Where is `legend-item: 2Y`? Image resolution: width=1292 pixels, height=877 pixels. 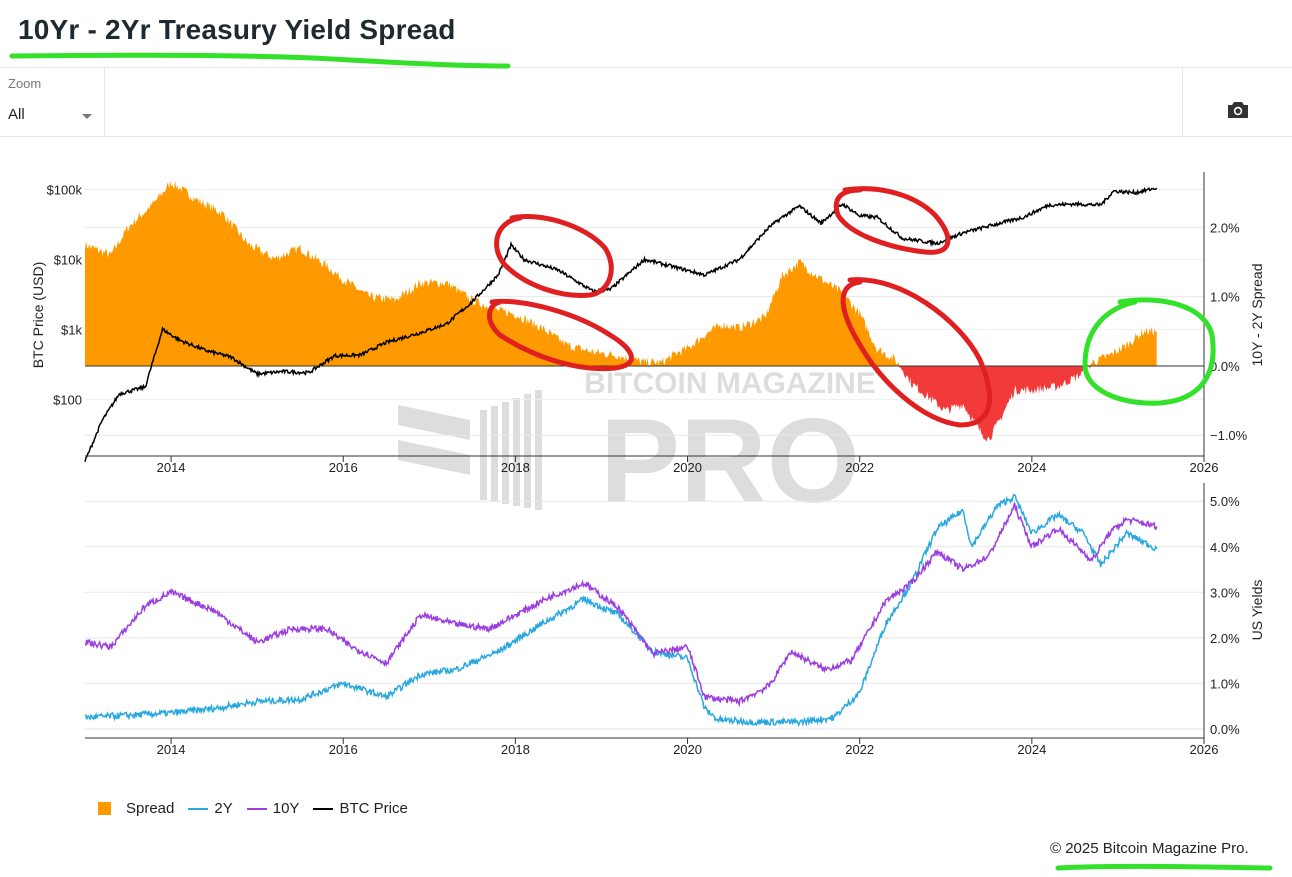 legend-item: 2Y is located at coordinates (210, 808).